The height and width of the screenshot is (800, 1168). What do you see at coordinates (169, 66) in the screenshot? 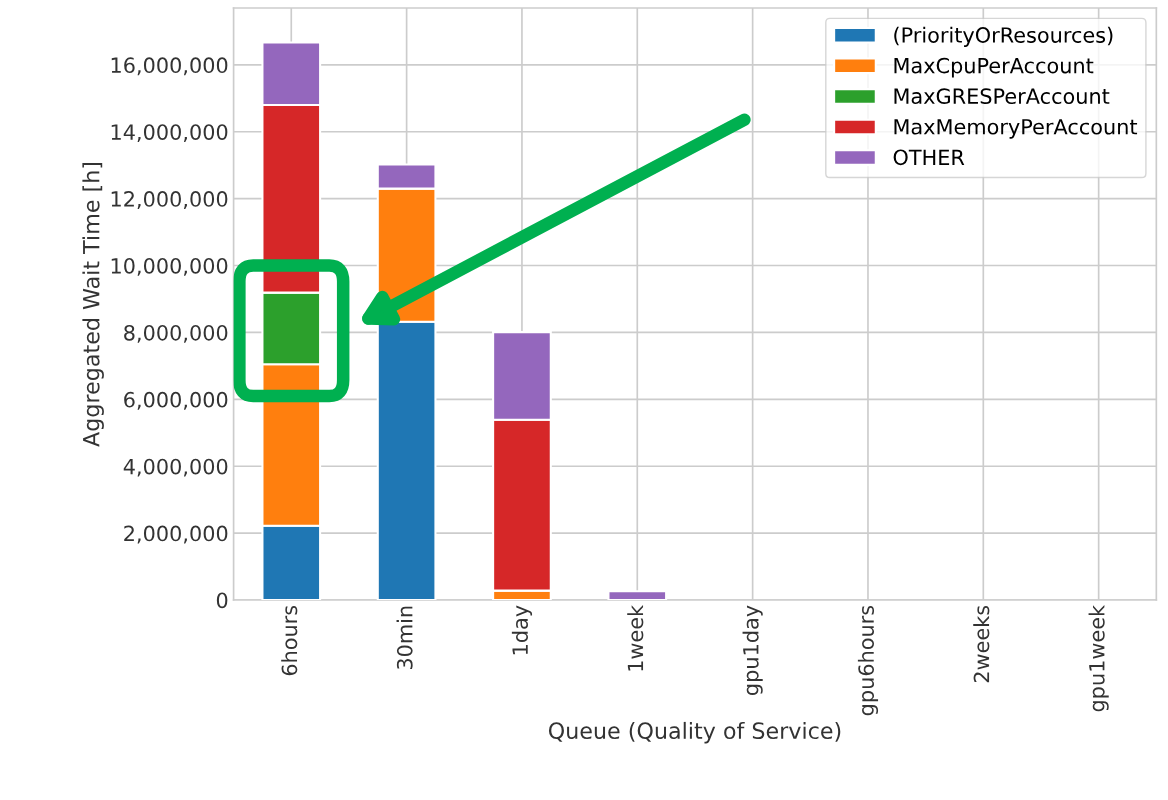
I see `y-tick-label: 16,000,000` at bounding box center [169, 66].